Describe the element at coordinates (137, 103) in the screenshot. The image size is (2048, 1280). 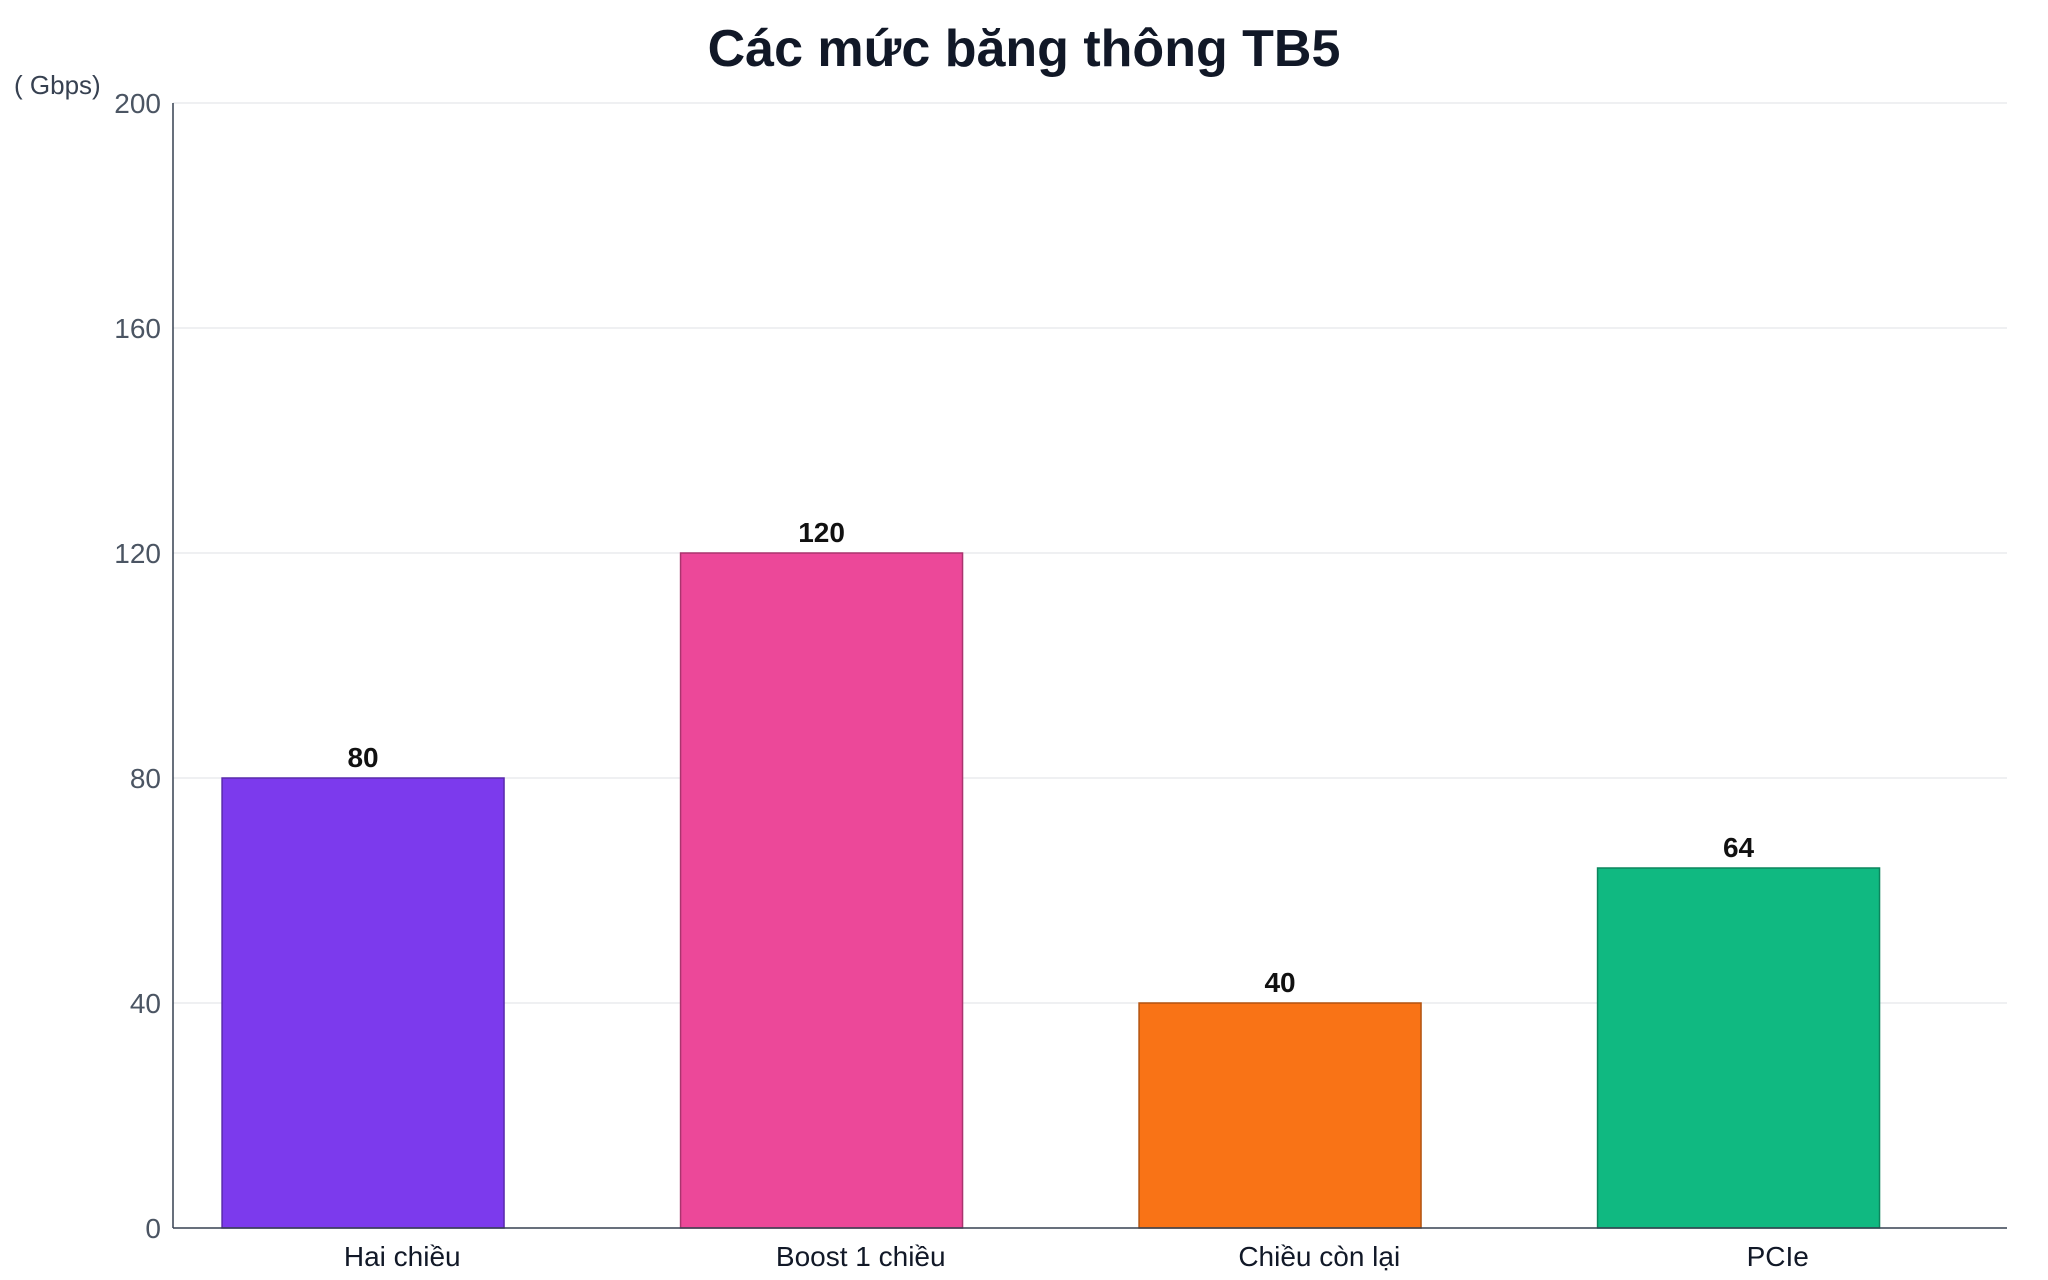
I see `y-tick-label: 200` at that location.